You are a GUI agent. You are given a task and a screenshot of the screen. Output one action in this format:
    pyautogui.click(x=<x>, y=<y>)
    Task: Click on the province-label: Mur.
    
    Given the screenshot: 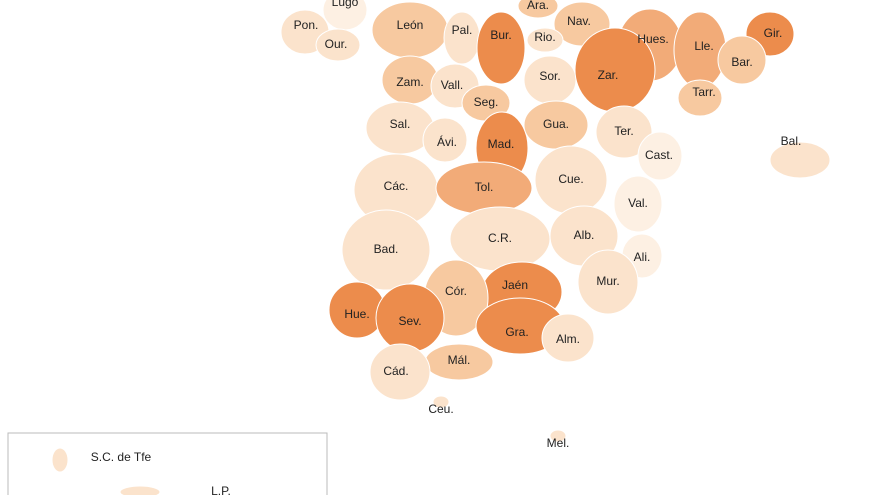 What is the action you would take?
    pyautogui.click(x=607, y=281)
    